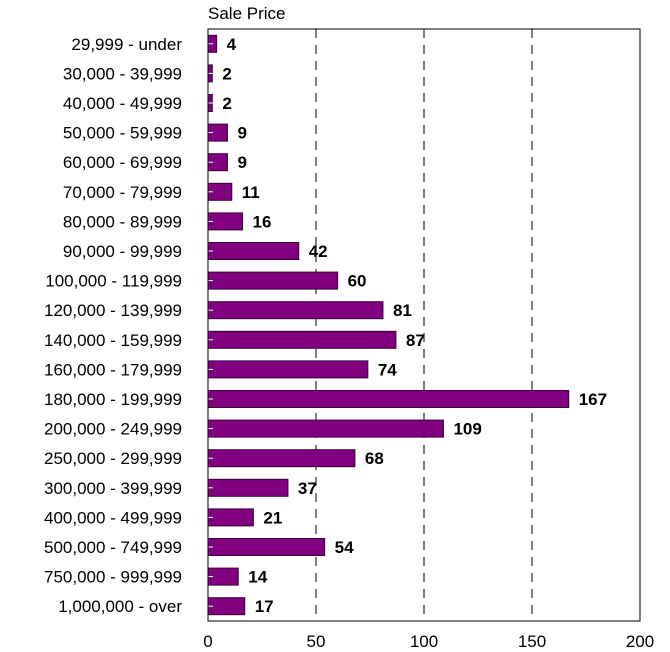 This screenshot has width=670, height=652. Describe the element at coordinates (257, 577) in the screenshot. I see `data-label: 14` at that location.